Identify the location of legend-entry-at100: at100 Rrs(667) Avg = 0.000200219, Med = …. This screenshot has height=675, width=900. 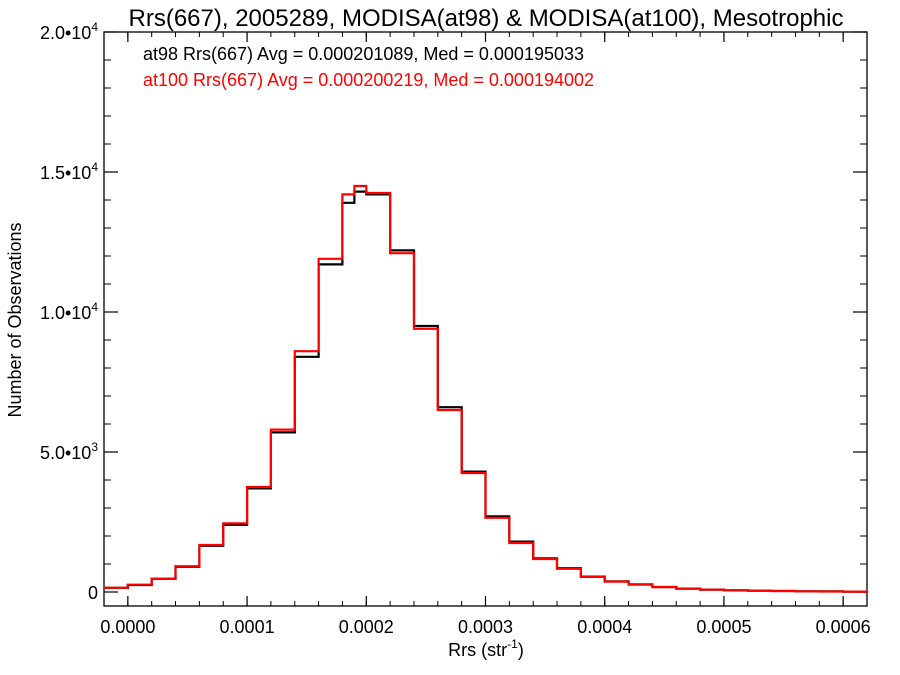
(368, 80).